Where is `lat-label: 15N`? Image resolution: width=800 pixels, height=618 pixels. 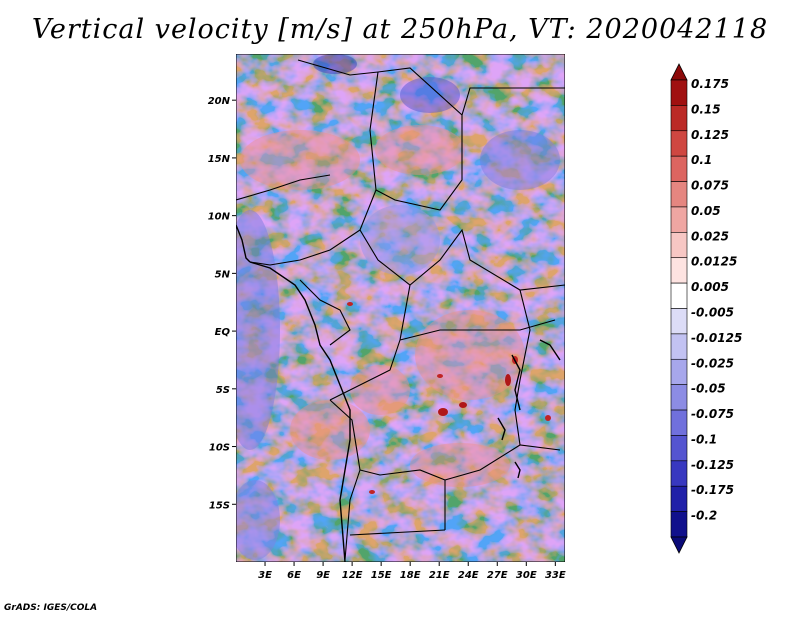 lat-label: 15N is located at coordinates (219, 159).